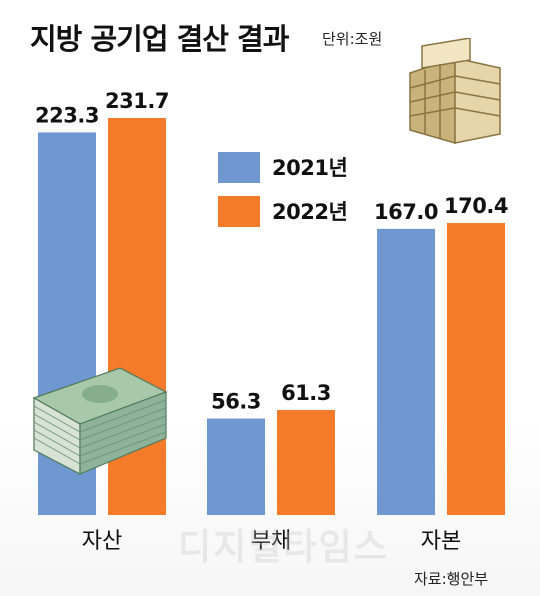  What do you see at coordinates (455, 91) in the screenshot?
I see `building-icon` at bounding box center [455, 91].